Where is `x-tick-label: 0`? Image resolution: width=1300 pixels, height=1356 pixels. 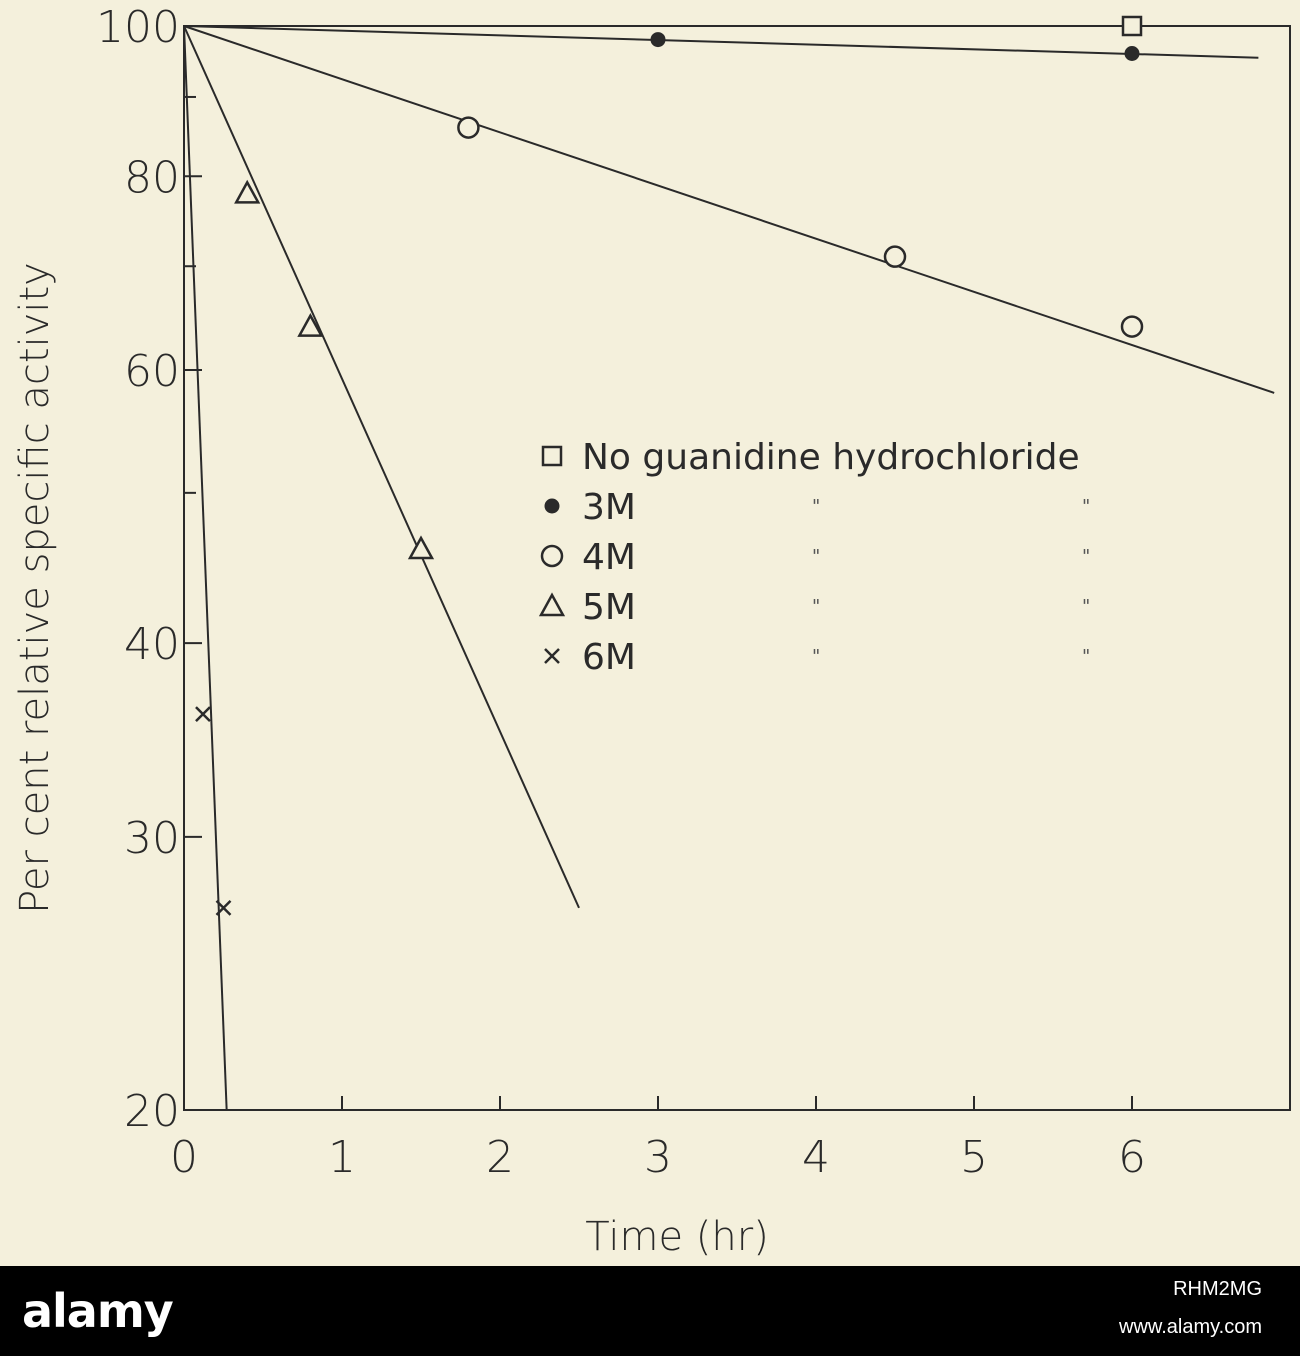 x-tick-label: 0 is located at coordinates (184, 1157).